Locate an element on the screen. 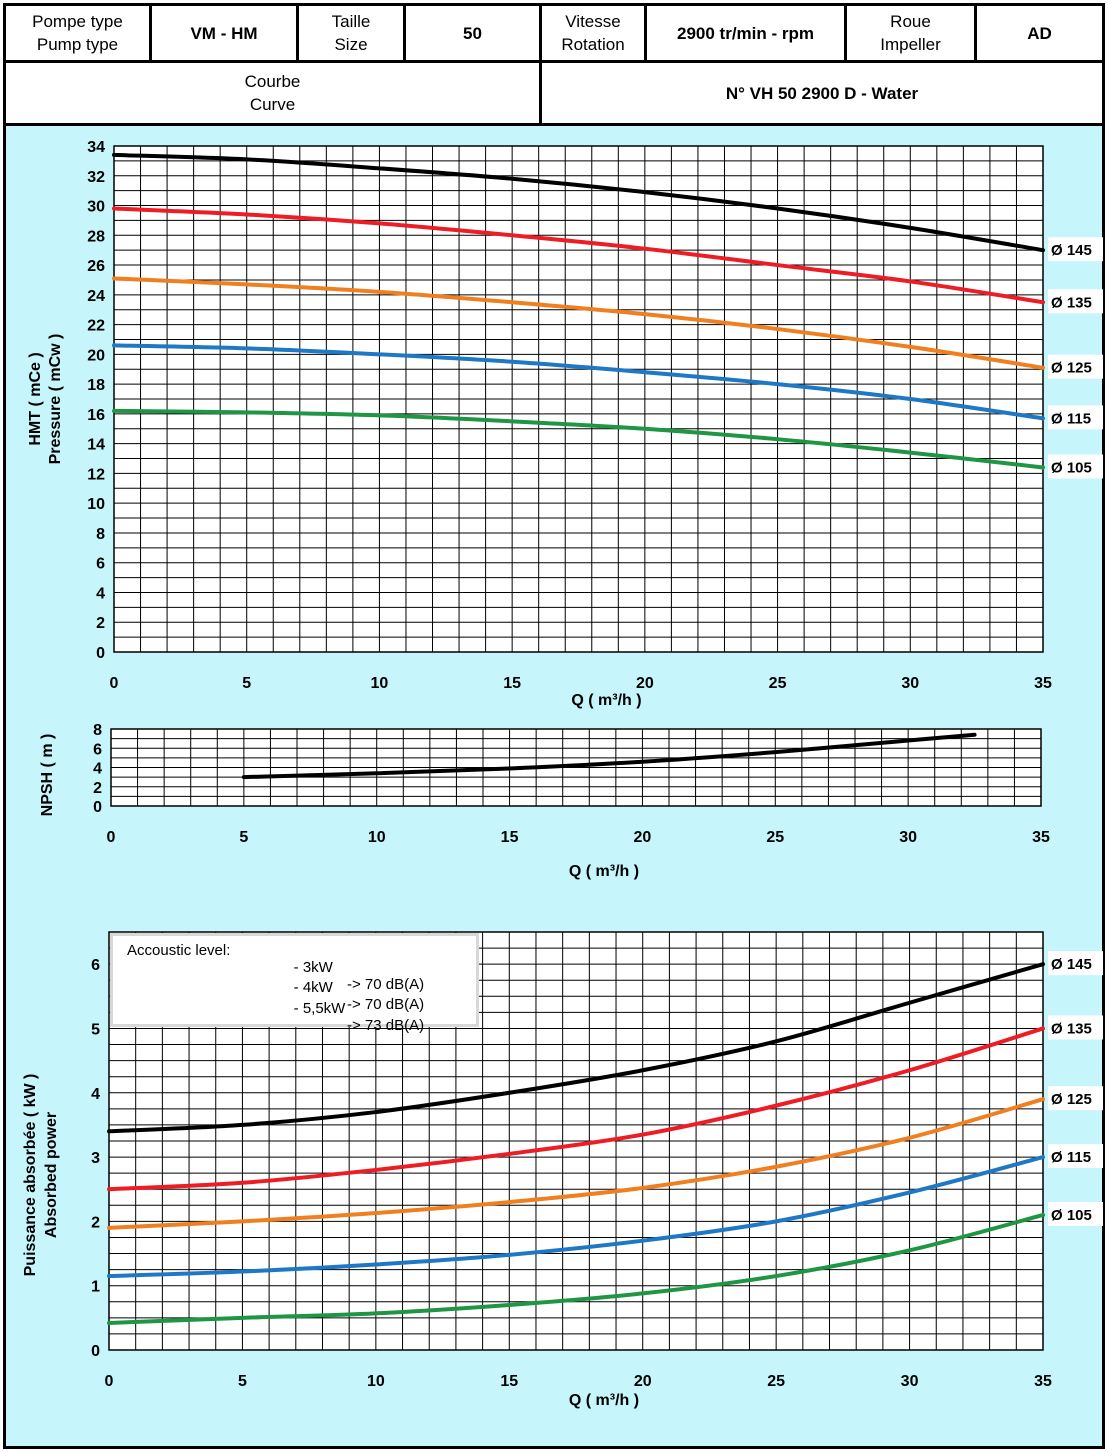  hmt-y-tick-label: 18 is located at coordinates (96, 385).